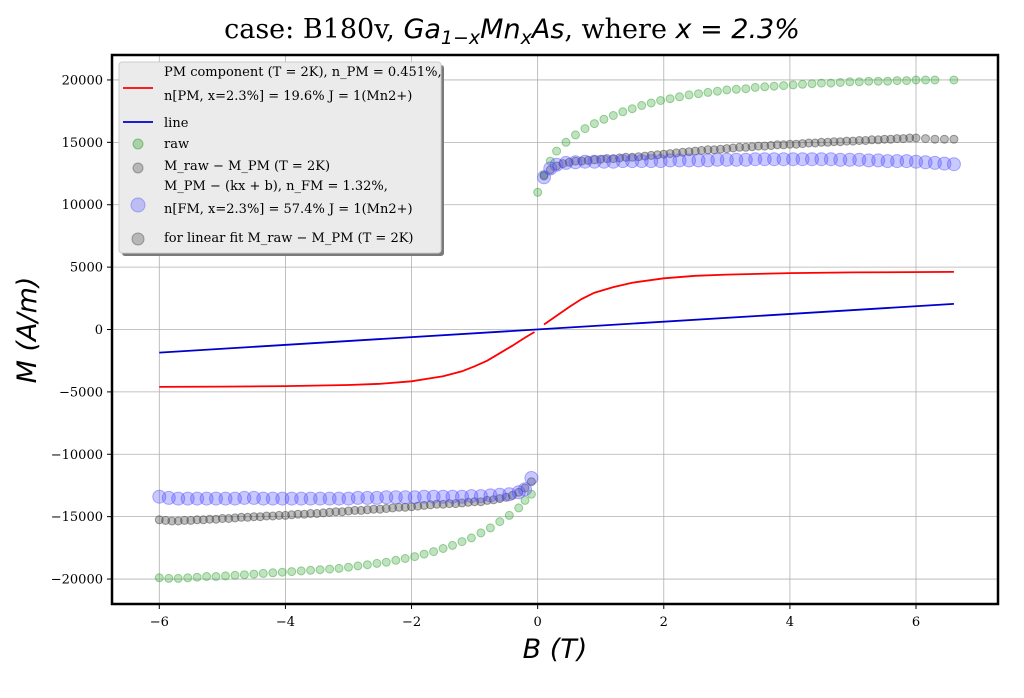 This screenshot has height=698, width=1024. What do you see at coordinates (82, 80) in the screenshot?
I see `y-tick-label: 20000` at bounding box center [82, 80].